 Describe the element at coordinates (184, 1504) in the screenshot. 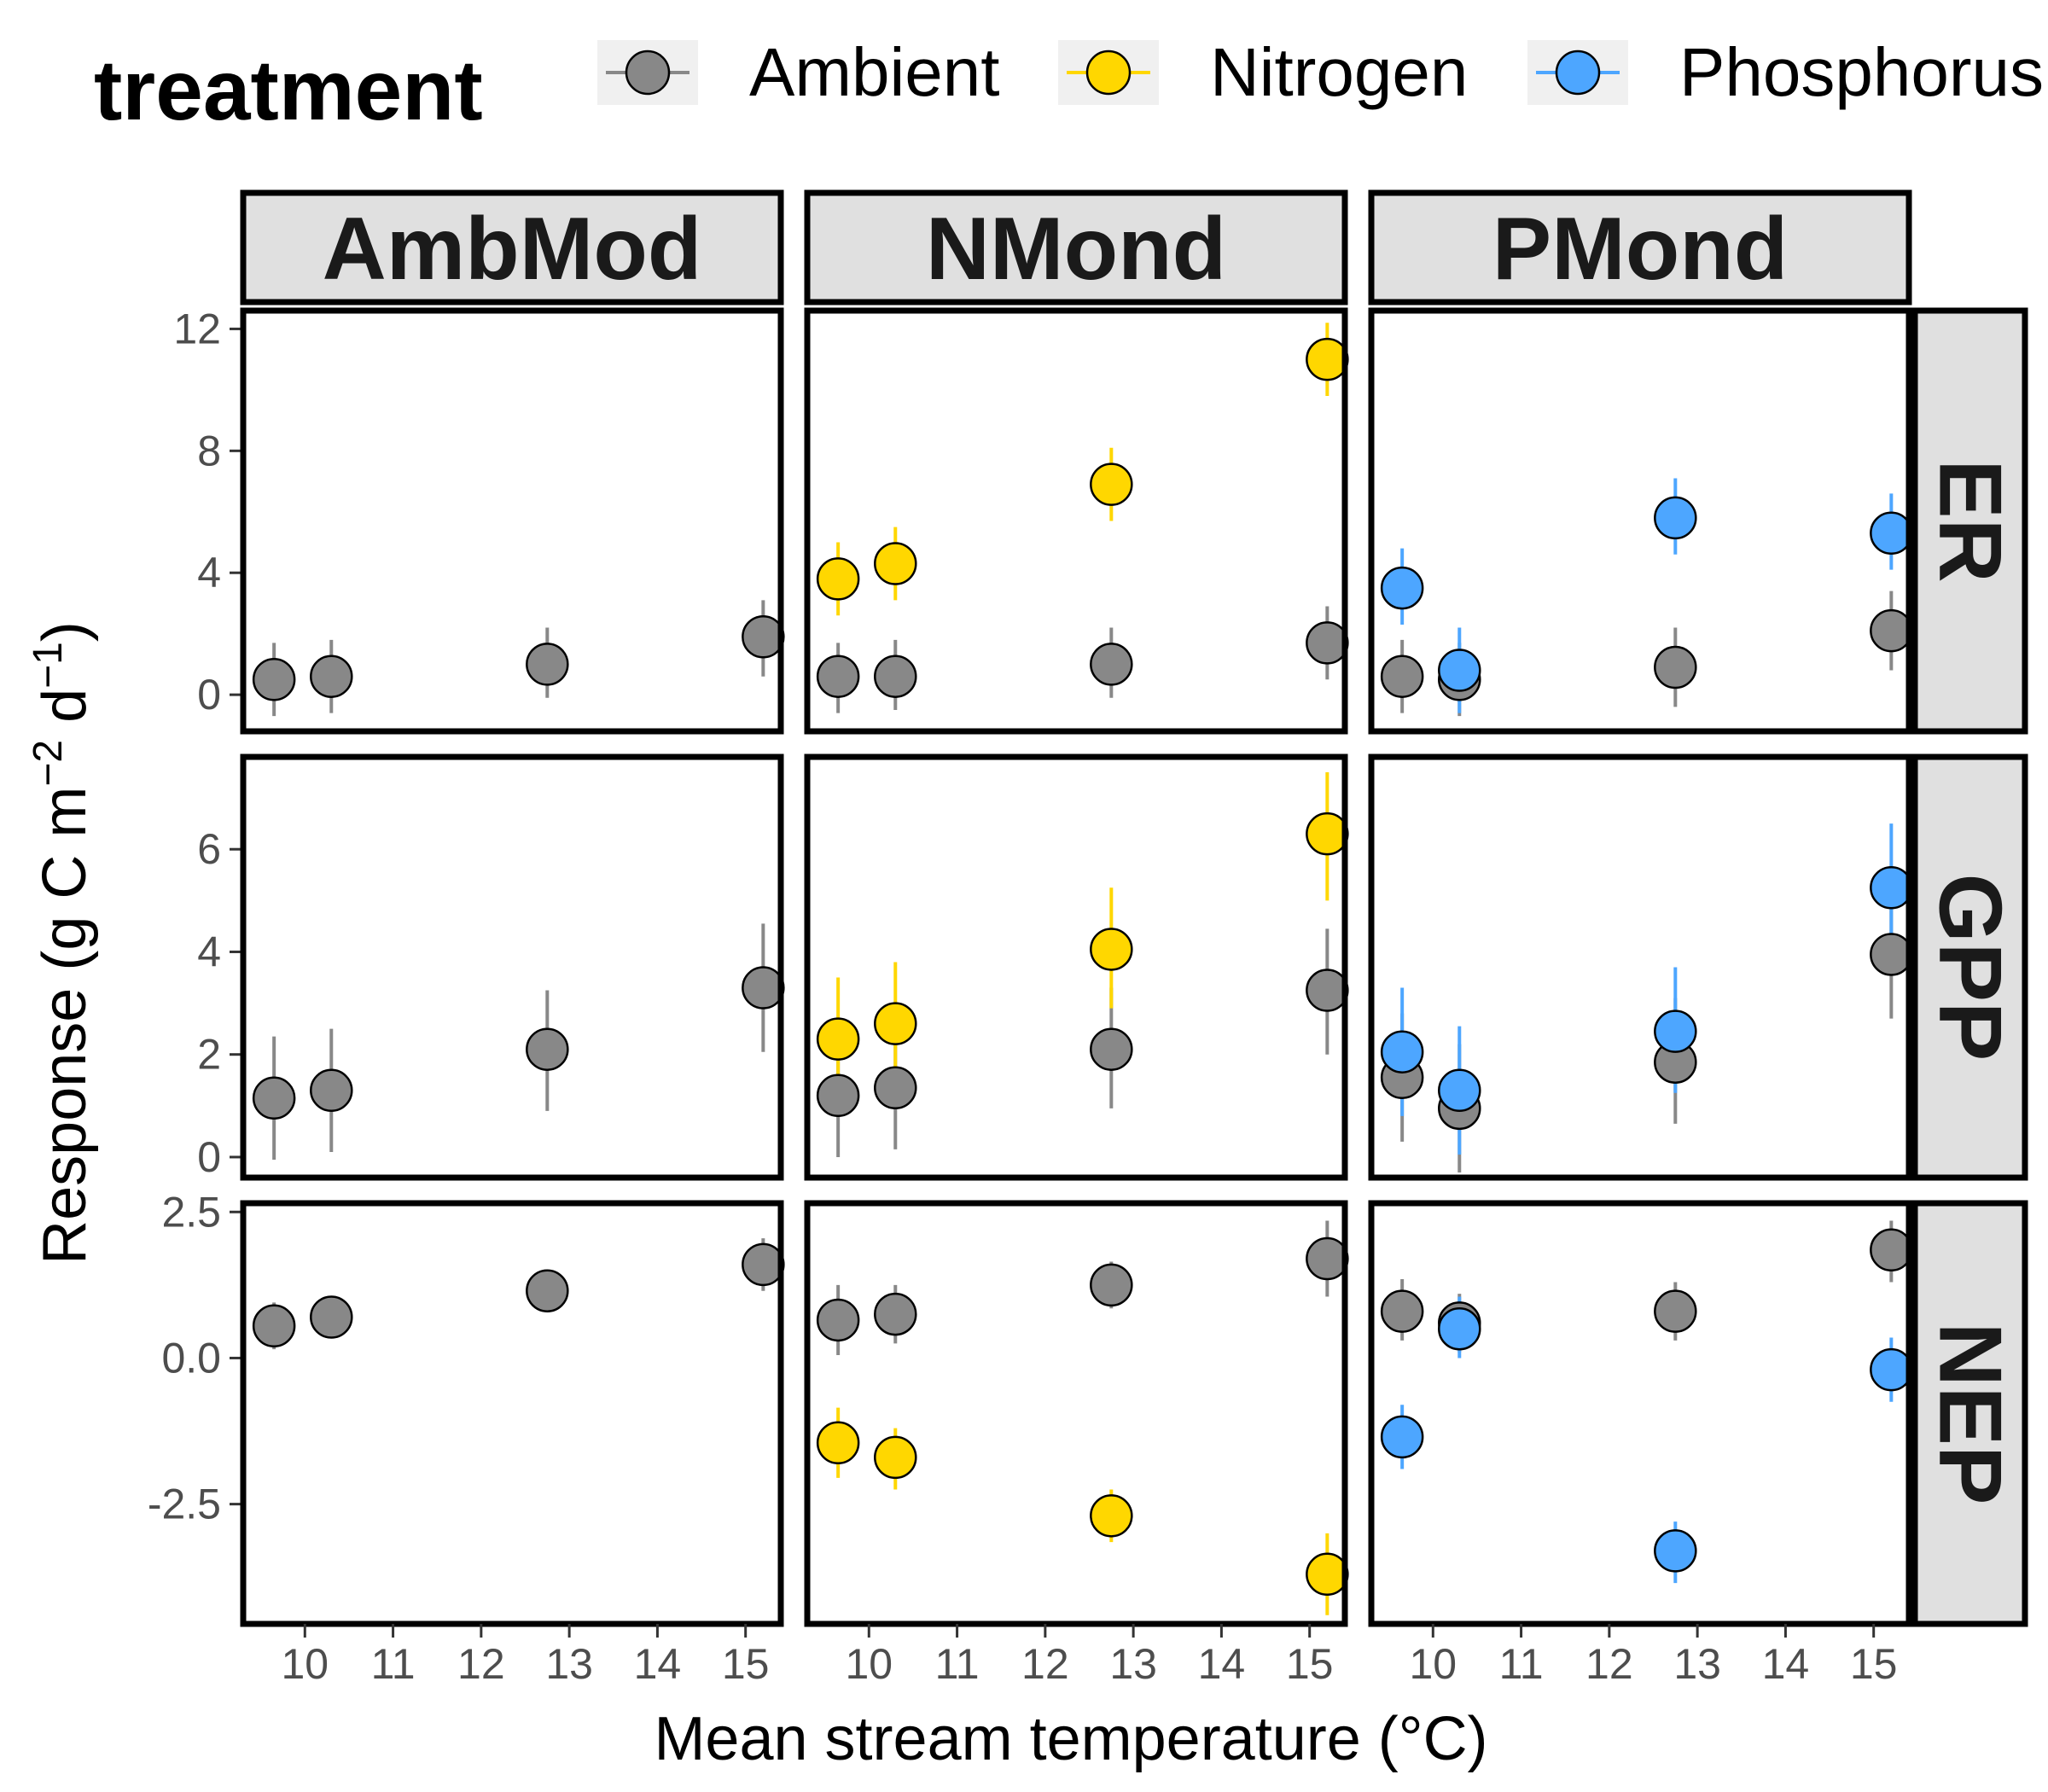

I see `y-tick-label: -2.5` at that location.